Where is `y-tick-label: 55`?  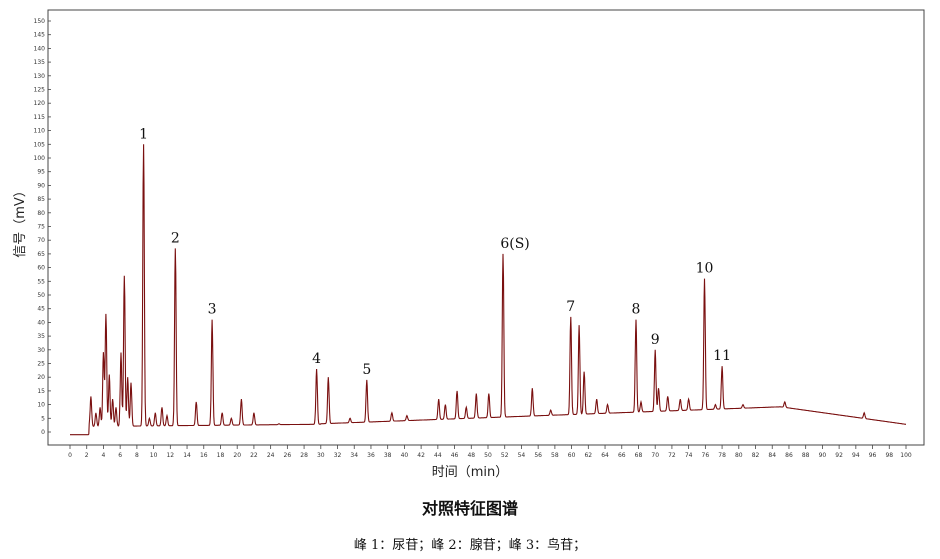
y-tick-label: 55 is located at coordinates (41, 281).